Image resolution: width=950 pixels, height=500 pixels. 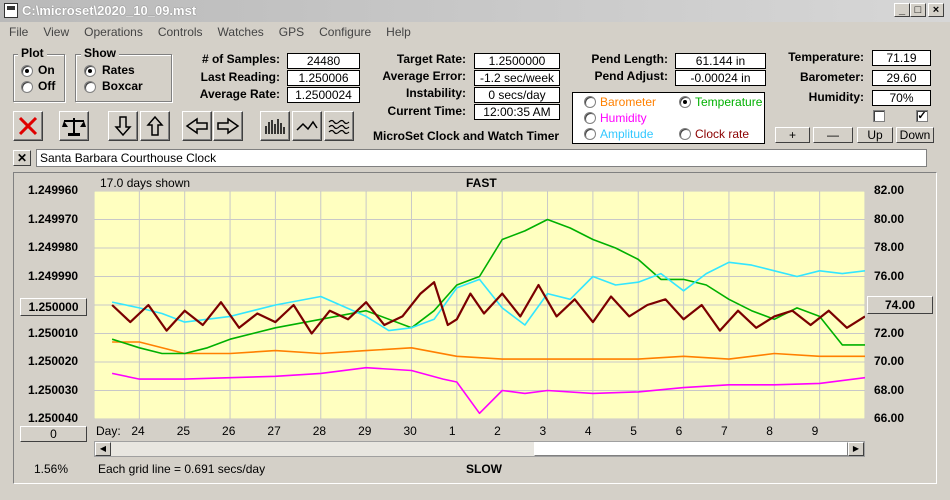 I want to click on histogram-button, so click(x=275, y=126).